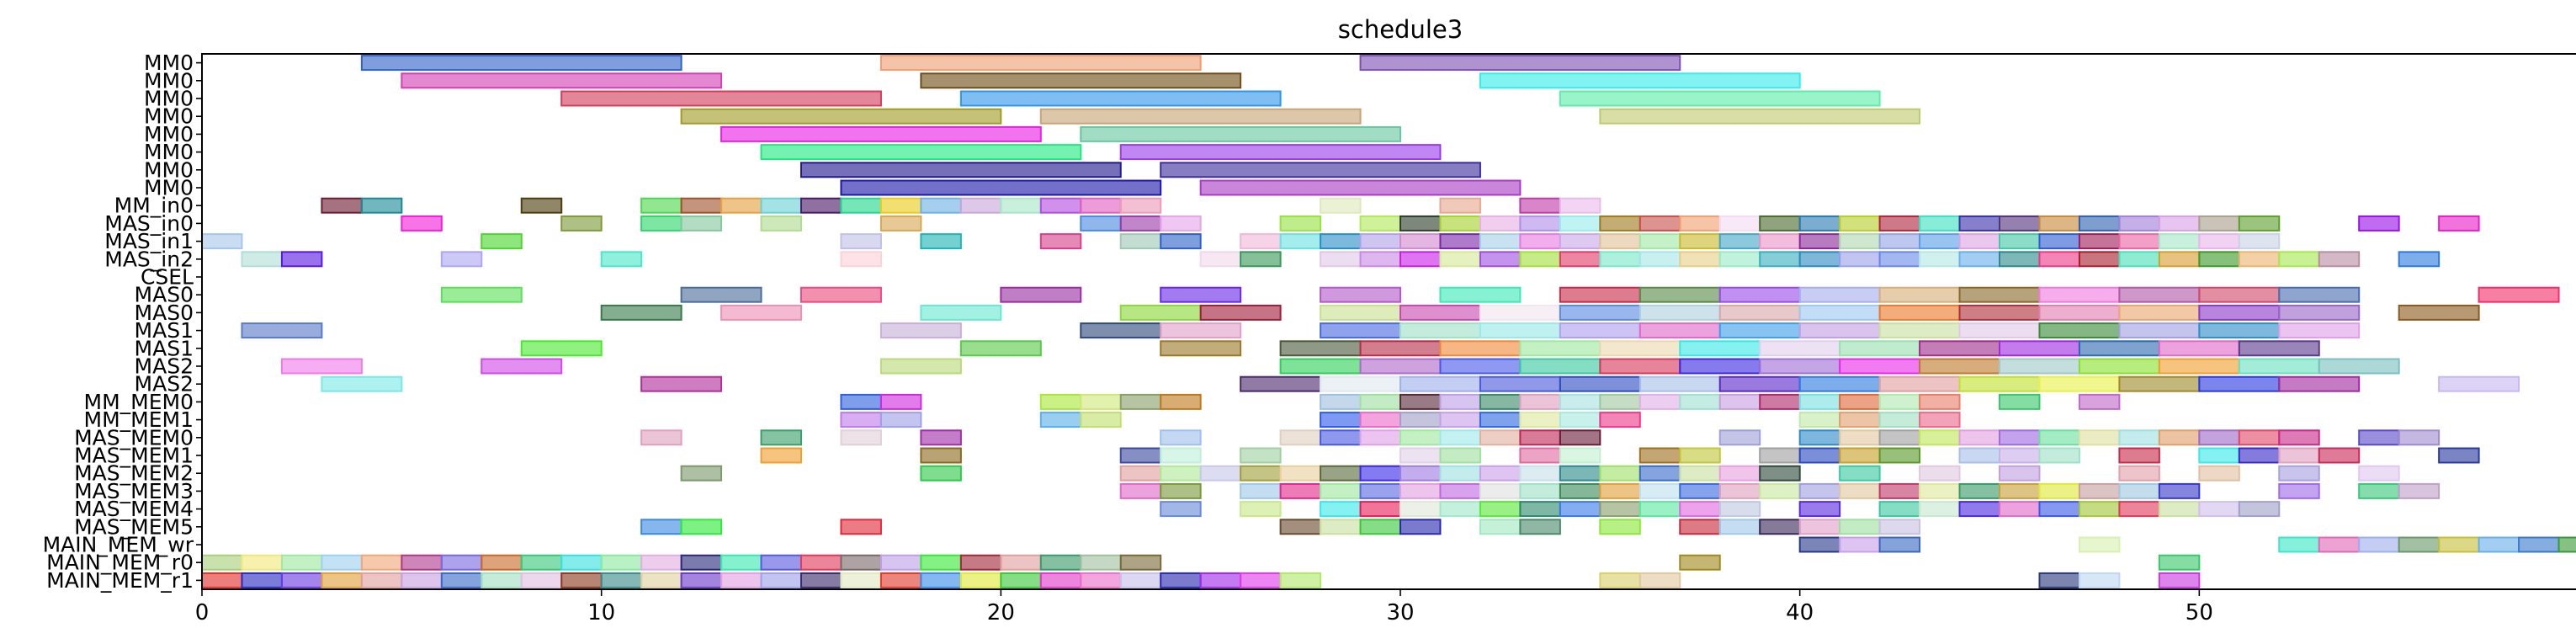 The width and height of the screenshot is (2576, 628). What do you see at coordinates (120, 563) in the screenshot?
I see `y-tick-label: MAIN_MEM_r0` at bounding box center [120, 563].